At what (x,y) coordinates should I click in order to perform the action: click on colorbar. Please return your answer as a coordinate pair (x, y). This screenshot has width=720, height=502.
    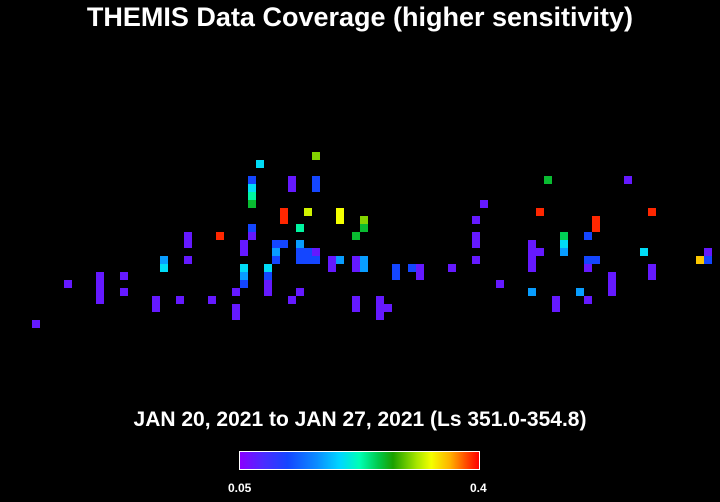
    Looking at the image, I should click on (359, 460).